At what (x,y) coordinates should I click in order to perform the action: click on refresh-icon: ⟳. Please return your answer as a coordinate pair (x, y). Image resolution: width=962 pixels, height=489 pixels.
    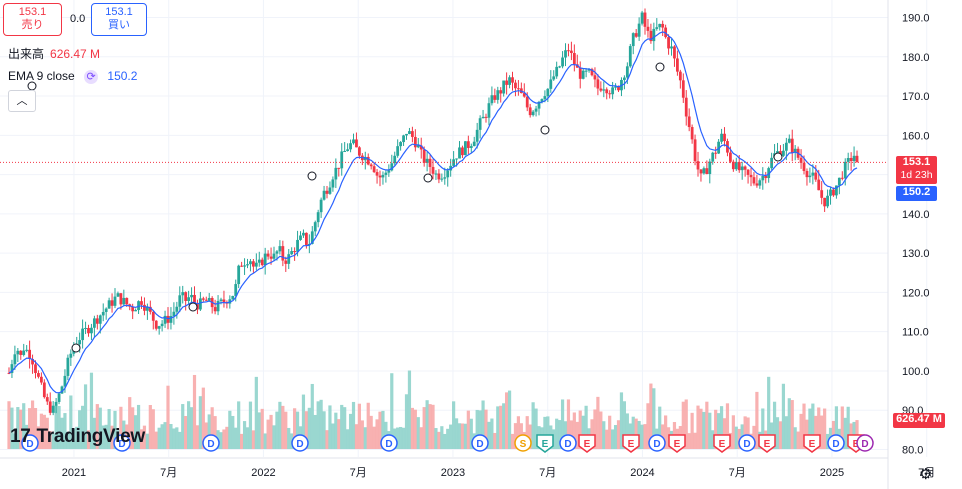
    Looking at the image, I should click on (91, 77).